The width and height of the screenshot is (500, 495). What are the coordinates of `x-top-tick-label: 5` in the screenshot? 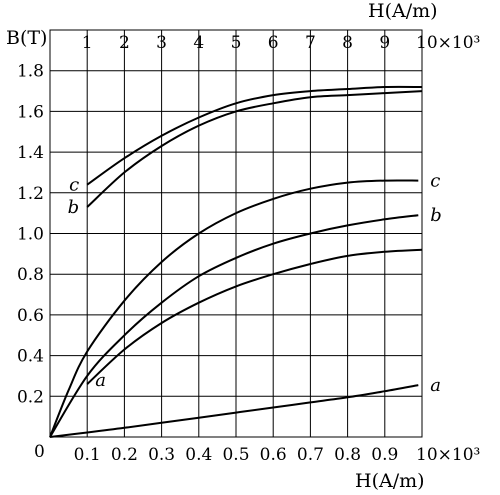 It's located at (236, 43).